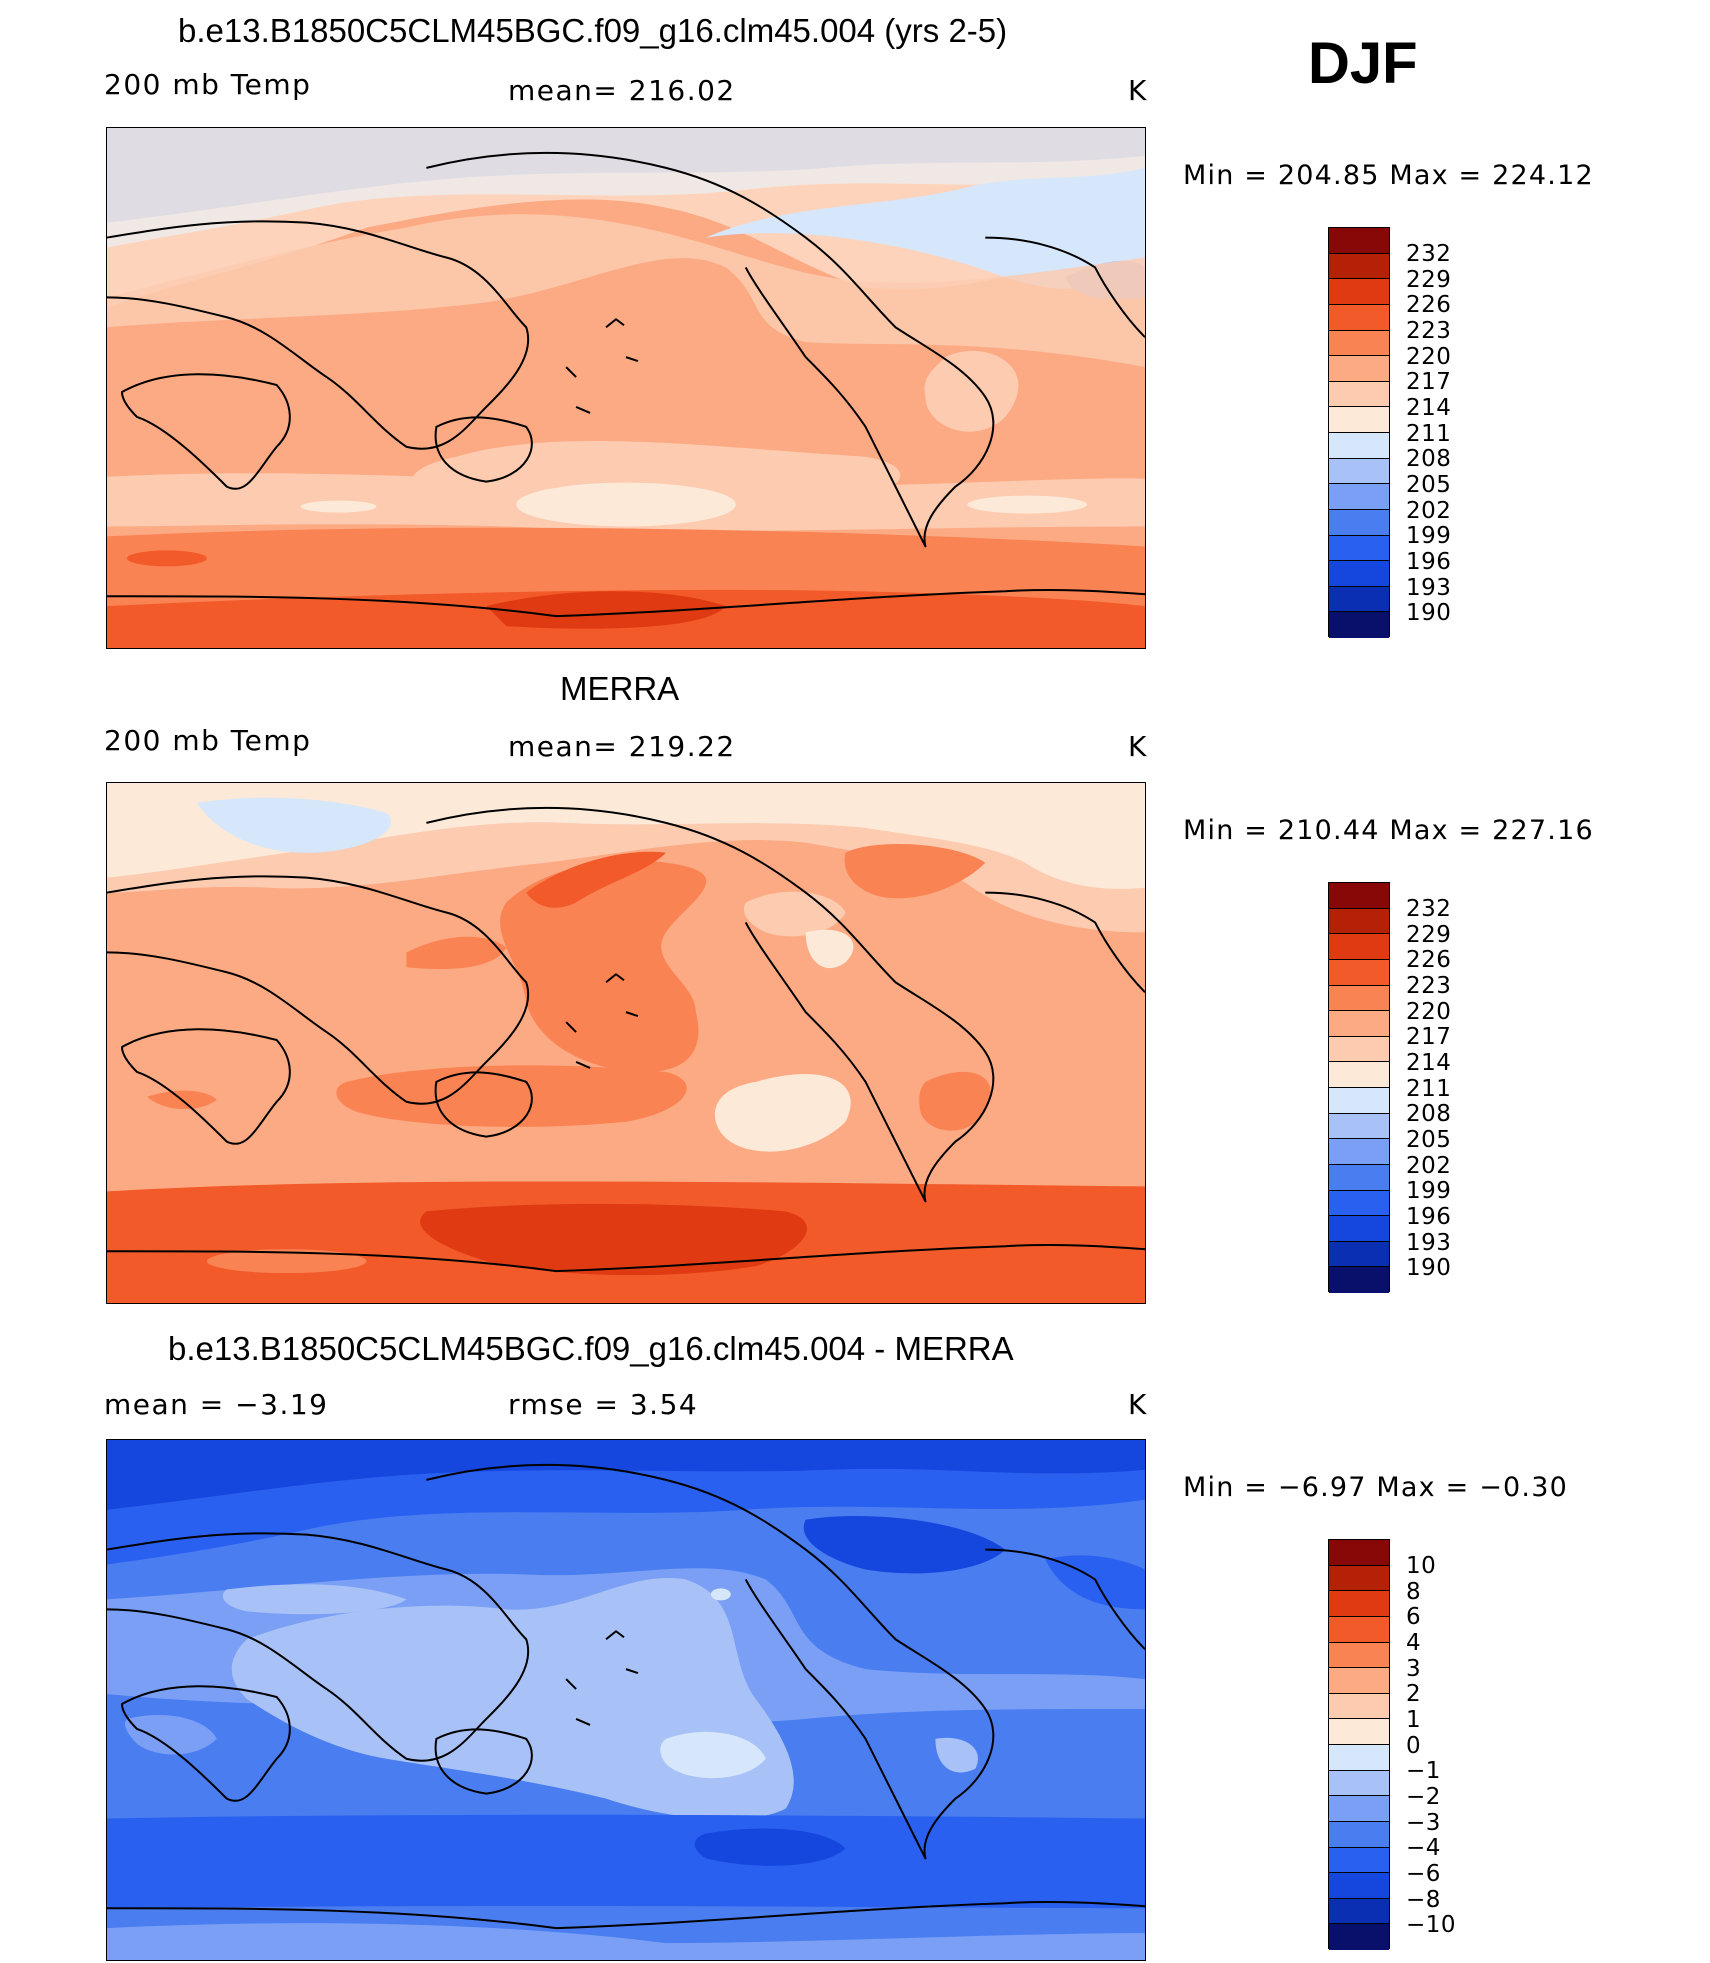 The height and width of the screenshot is (1963, 1710). Describe the element at coordinates (622, 746) in the screenshot. I see `panel2-mean-label: mean= 219.22` at that location.